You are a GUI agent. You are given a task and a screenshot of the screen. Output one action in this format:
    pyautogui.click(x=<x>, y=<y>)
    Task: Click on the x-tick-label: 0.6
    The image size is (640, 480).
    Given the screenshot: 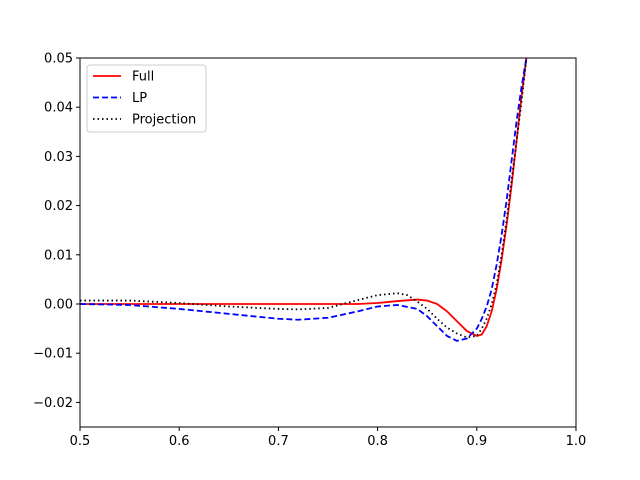 What is the action you would take?
    pyautogui.click(x=179, y=441)
    